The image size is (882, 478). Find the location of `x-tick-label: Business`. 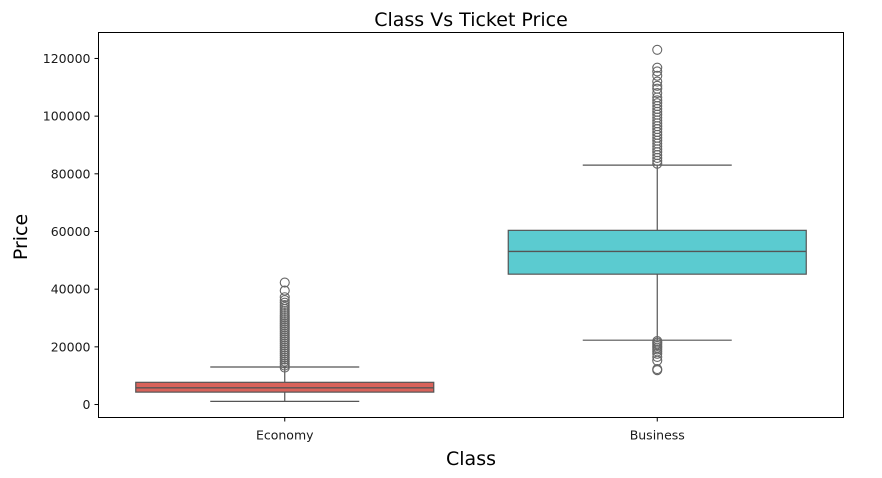

x-tick-label: Business is located at coordinates (657, 435).